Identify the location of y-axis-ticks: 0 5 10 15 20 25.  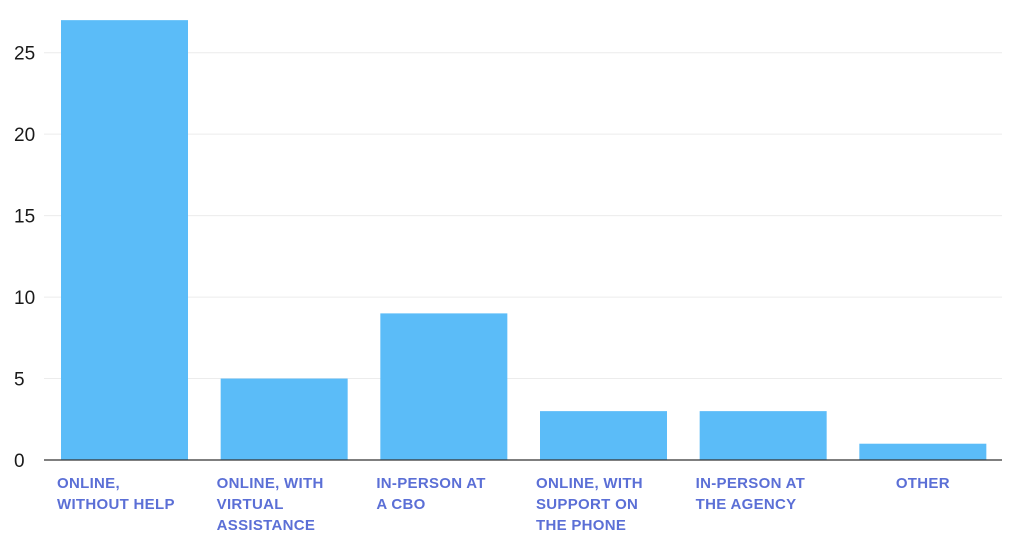
(24, 258).